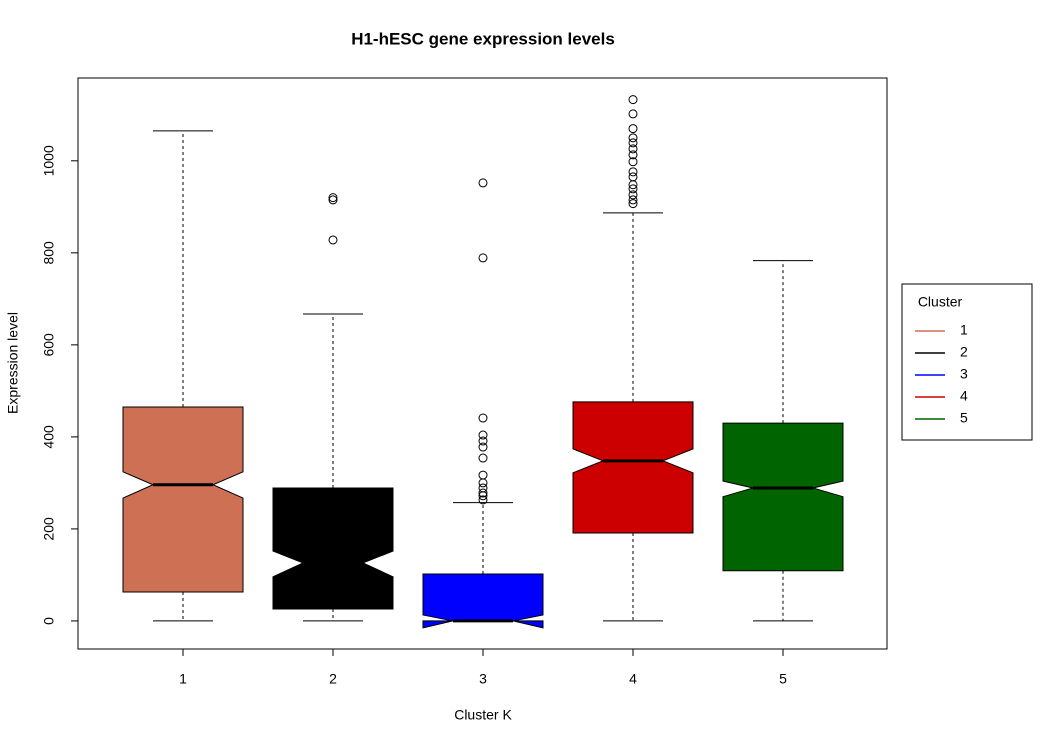 The width and height of the screenshot is (1043, 747). What do you see at coordinates (49, 345) in the screenshot?
I see `y-tick-label: 600` at bounding box center [49, 345].